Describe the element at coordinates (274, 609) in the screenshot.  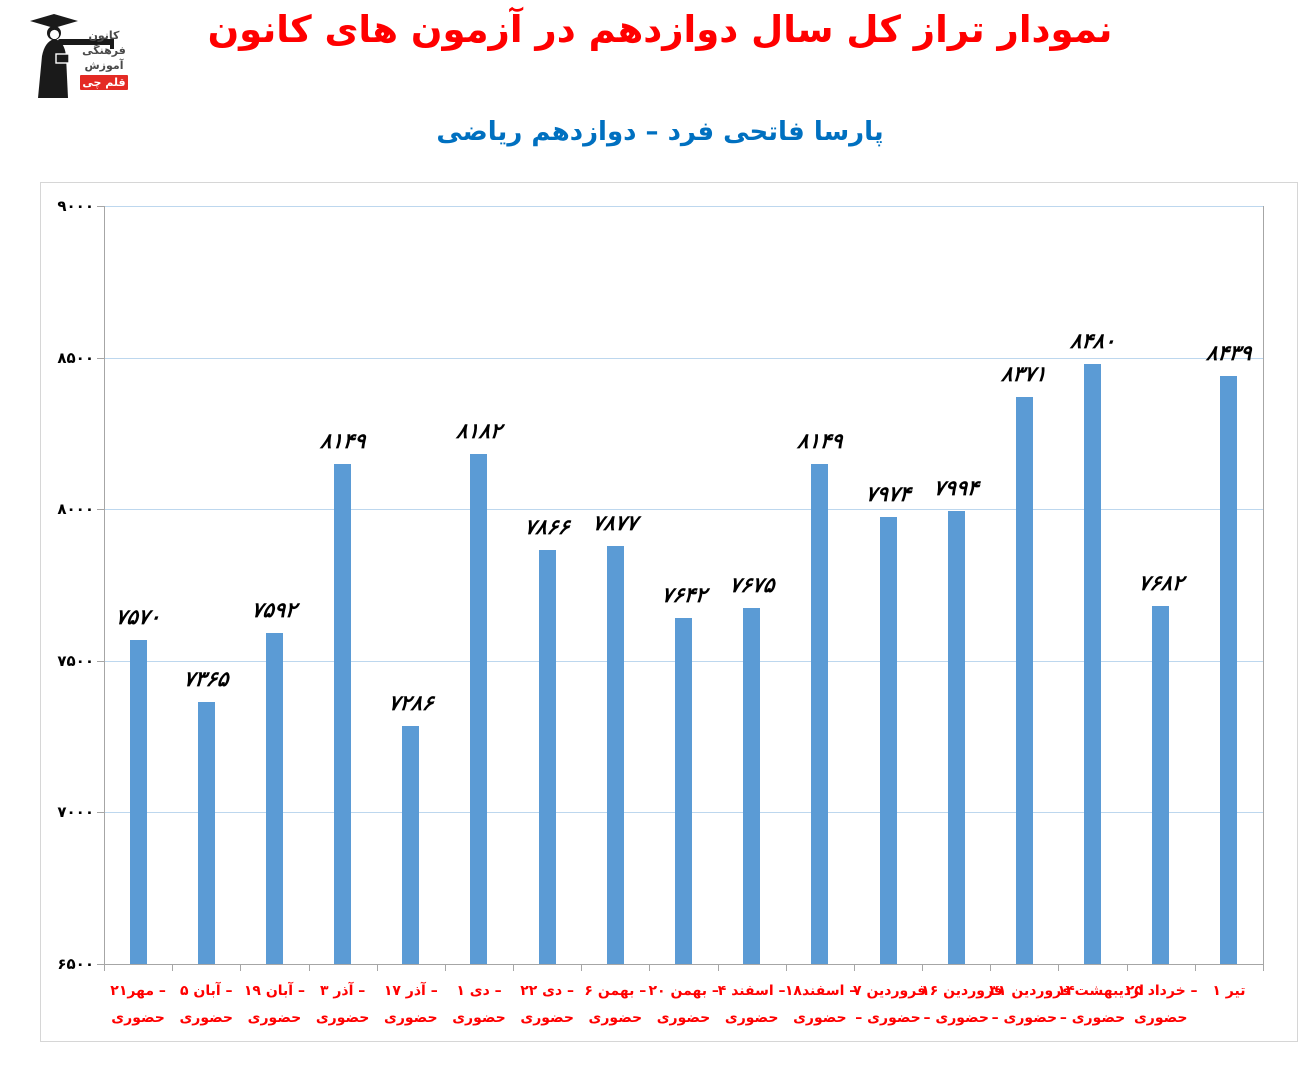
I see `bar-value-label: ۷۵۹۲` at that location.